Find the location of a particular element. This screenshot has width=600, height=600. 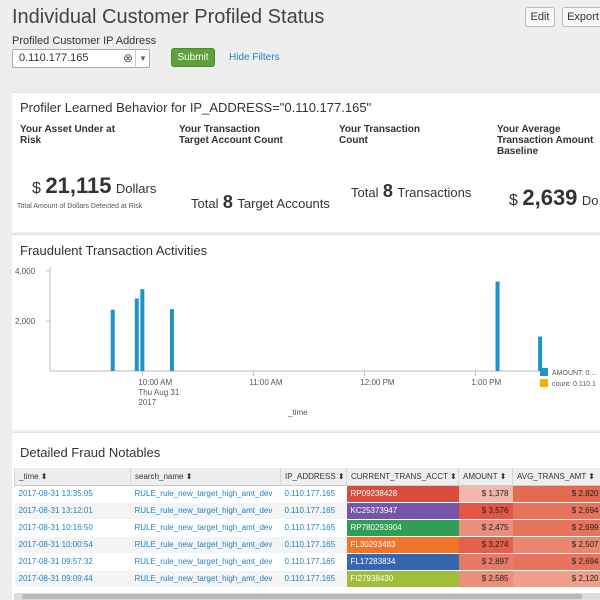

x-tick-label: 12:00 PM is located at coordinates (377, 382).